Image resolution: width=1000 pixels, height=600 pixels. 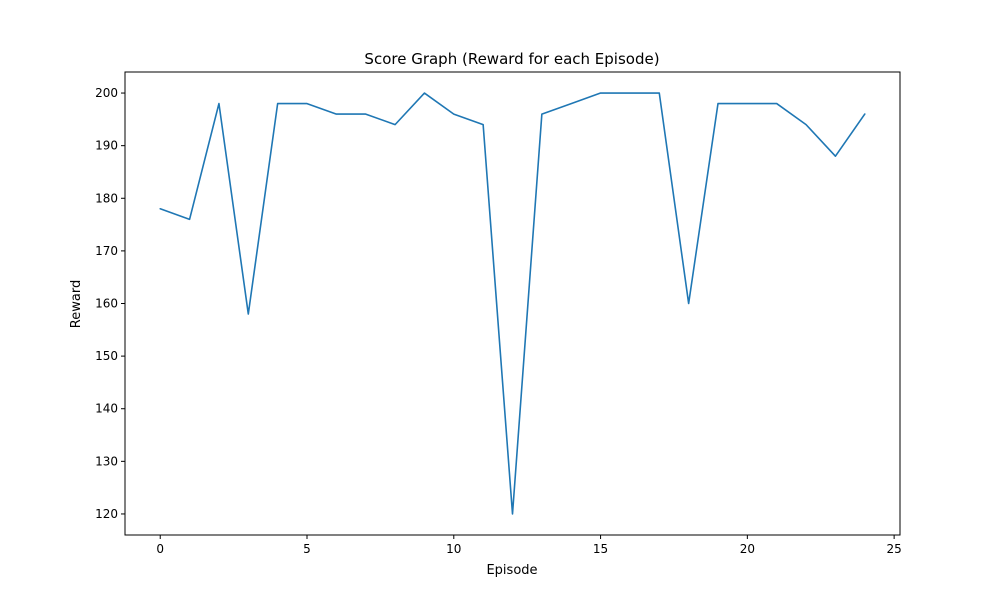 What do you see at coordinates (106, 93) in the screenshot?
I see `y-tick-label: 200` at bounding box center [106, 93].